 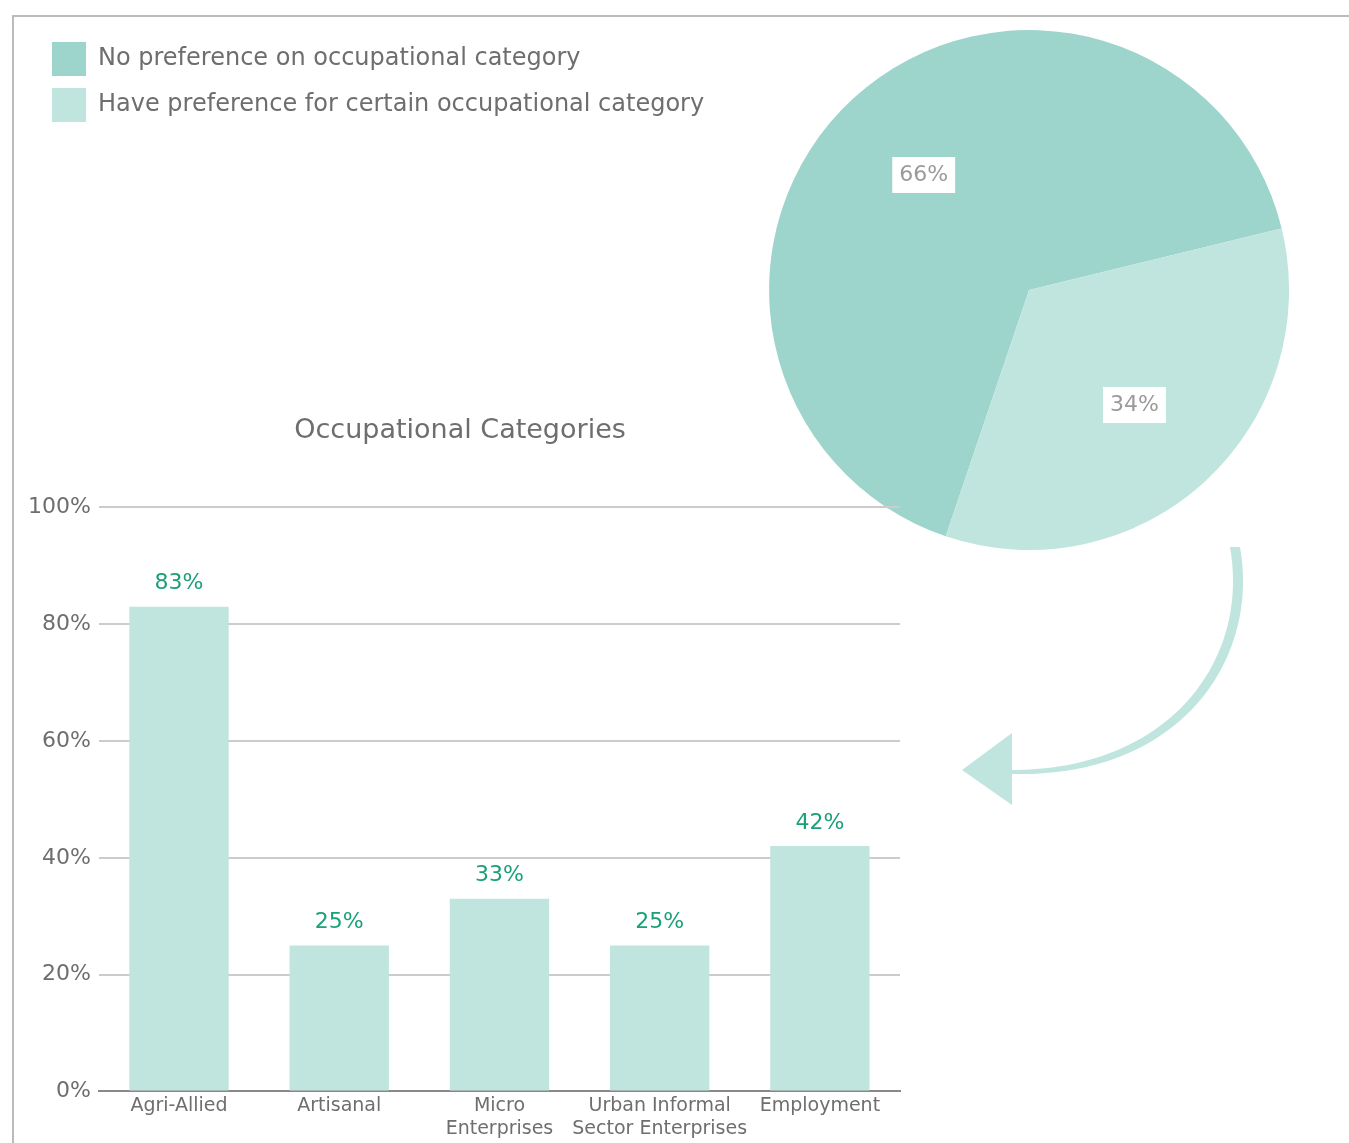 What do you see at coordinates (499, 874) in the screenshot?
I see `data-label: 33%` at bounding box center [499, 874].